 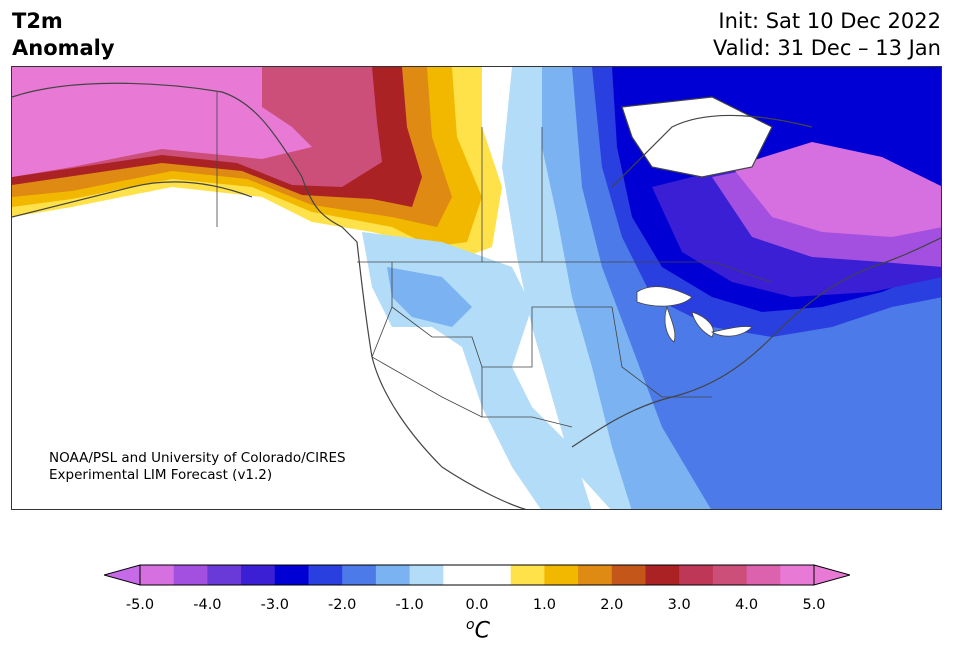 I want to click on colorbar-outline, so click(x=477, y=575).